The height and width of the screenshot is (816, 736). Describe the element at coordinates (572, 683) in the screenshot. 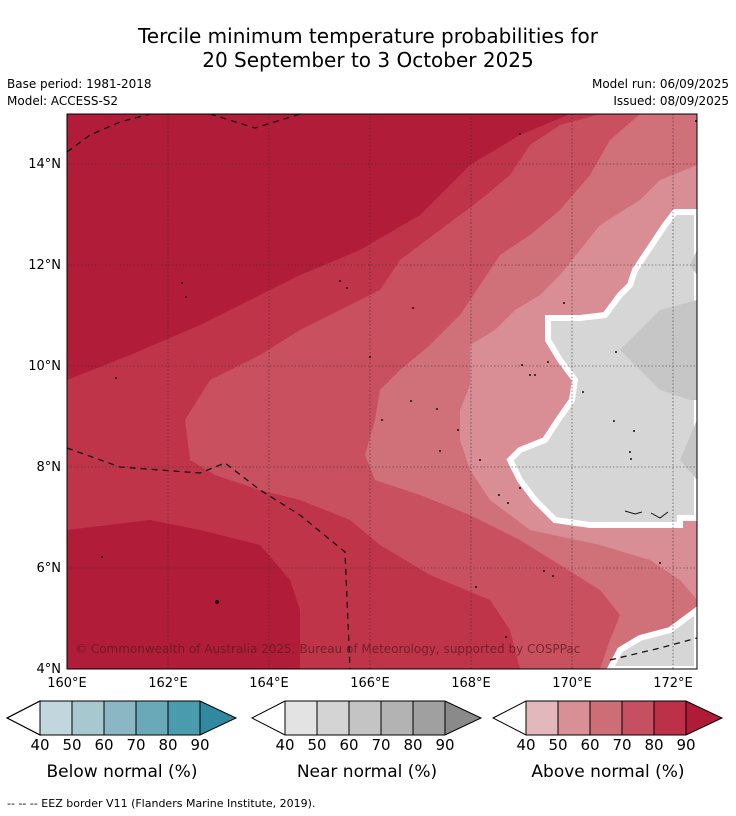

I see `lon-label: 170°E` at that location.